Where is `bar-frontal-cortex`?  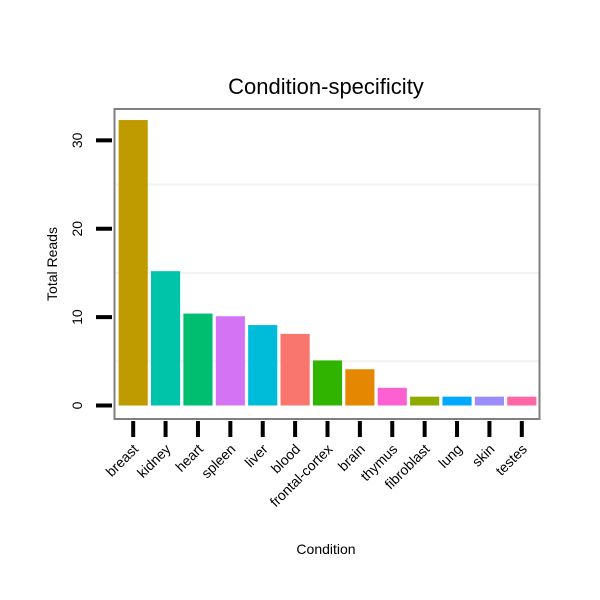 bar-frontal-cortex is located at coordinates (327, 383).